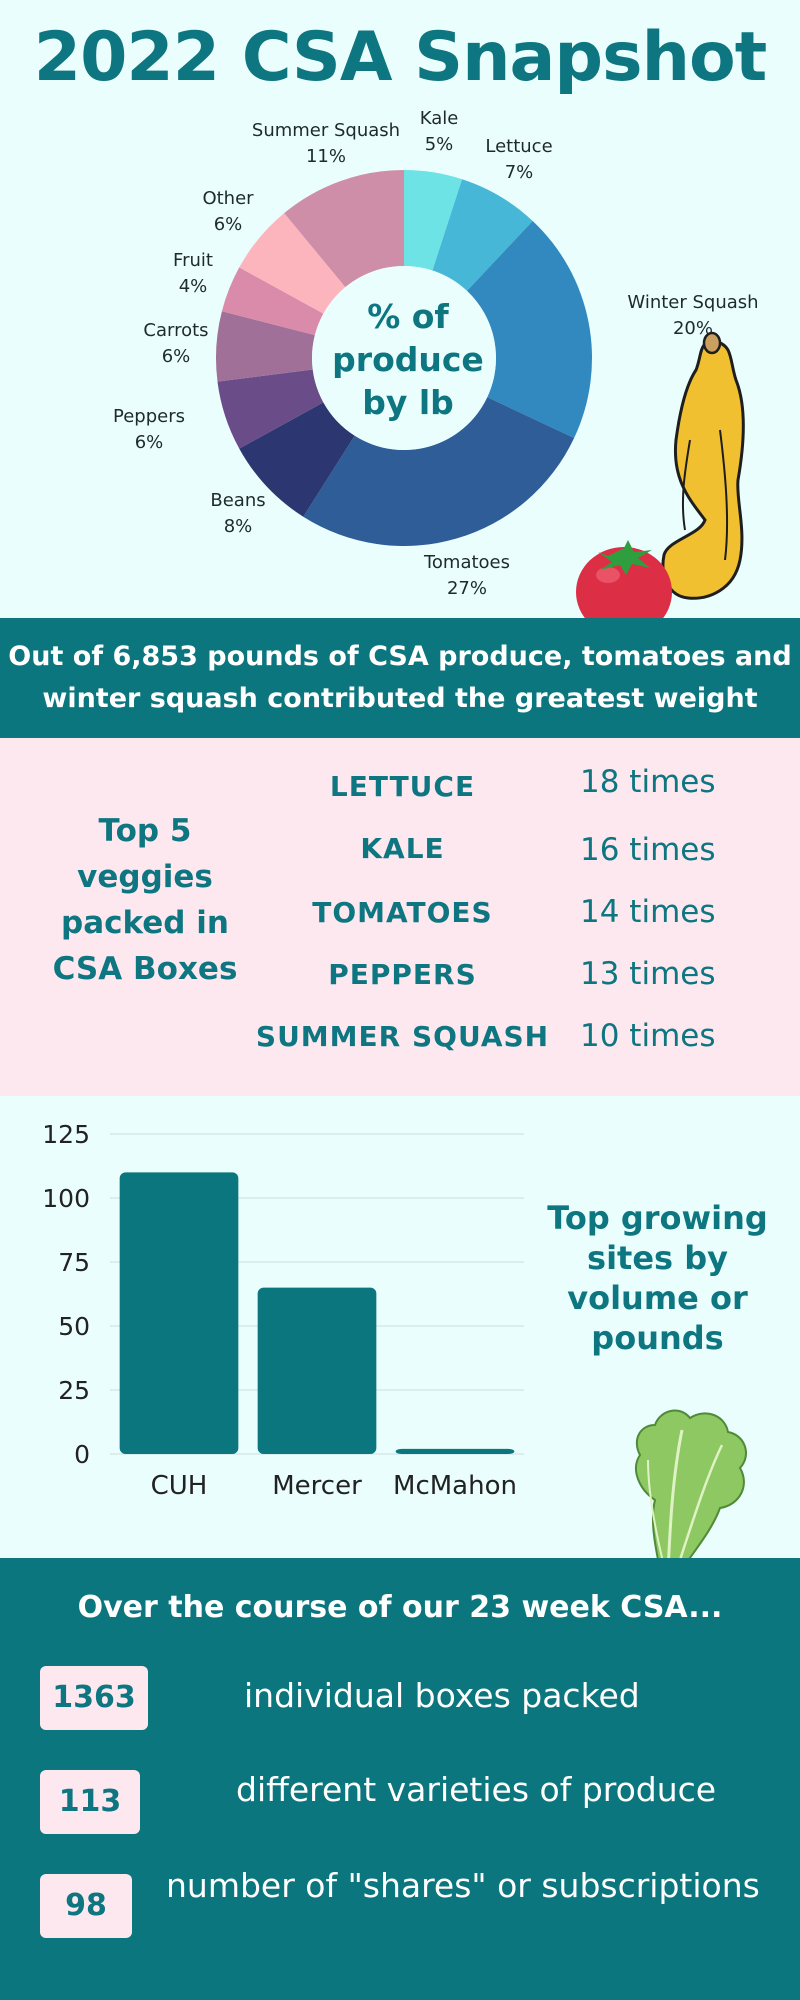  What do you see at coordinates (402, 848) in the screenshot?
I see `veg-name-kale: KALE` at bounding box center [402, 848].